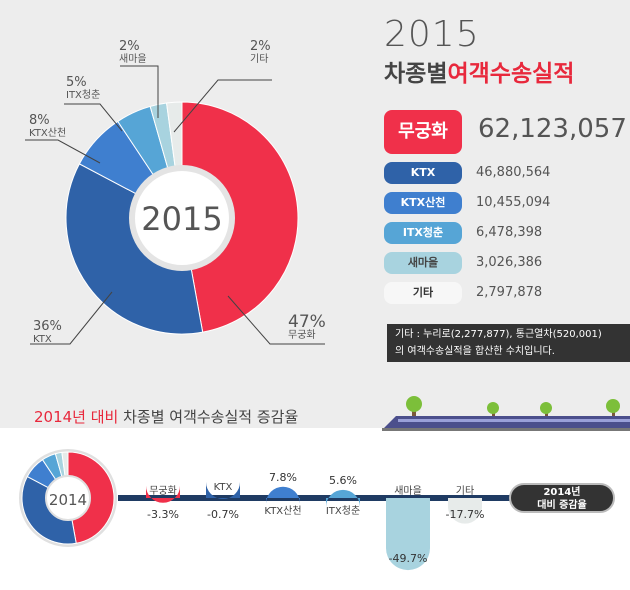 The width and height of the screenshot is (630, 590). I want to click on pie-label-name: 기타, so click(259, 59).